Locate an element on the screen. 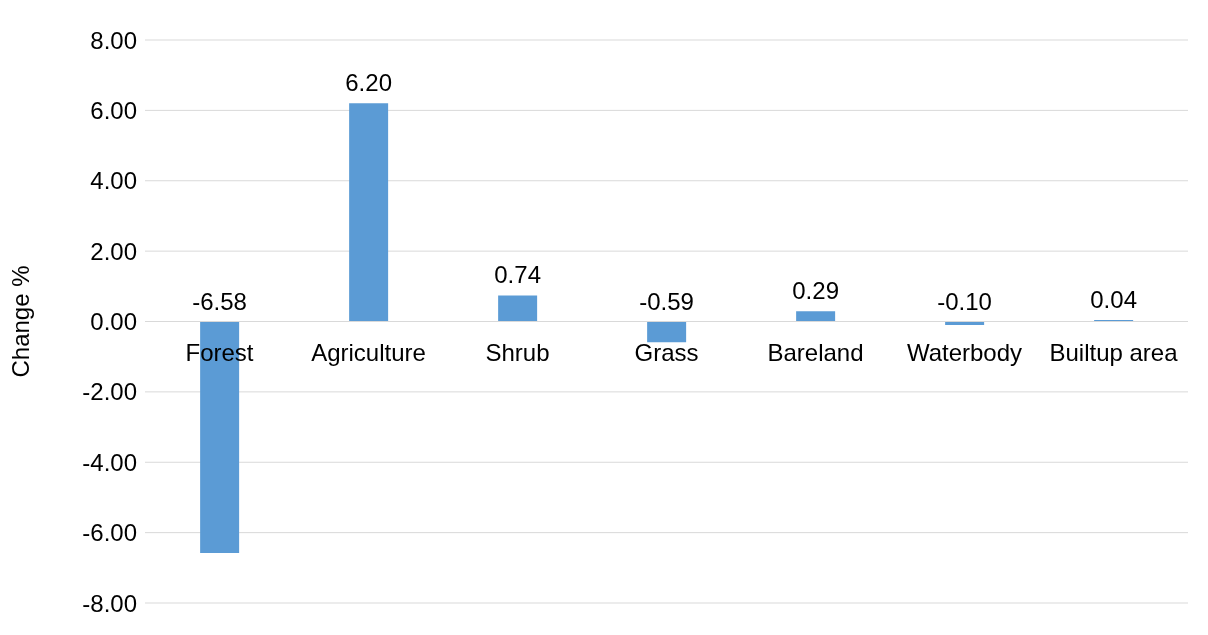 The height and width of the screenshot is (635, 1208). x-tick-label: Builtup area is located at coordinates (1114, 352).